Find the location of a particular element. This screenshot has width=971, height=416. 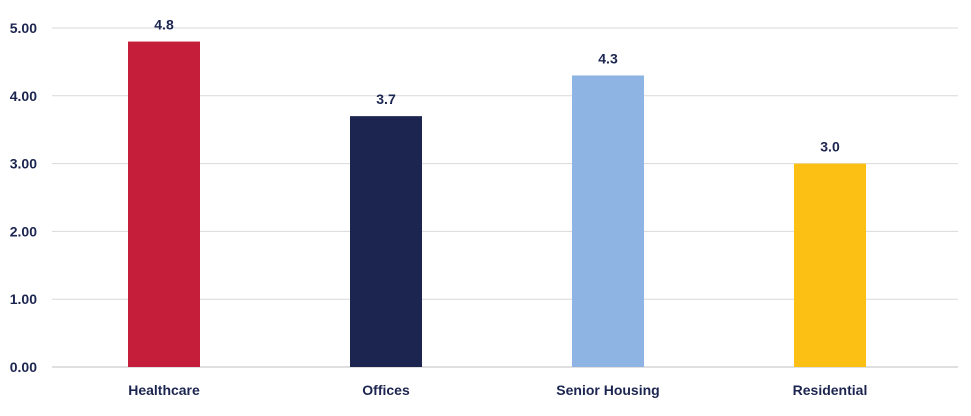

data-label: 4.3 is located at coordinates (608, 58).